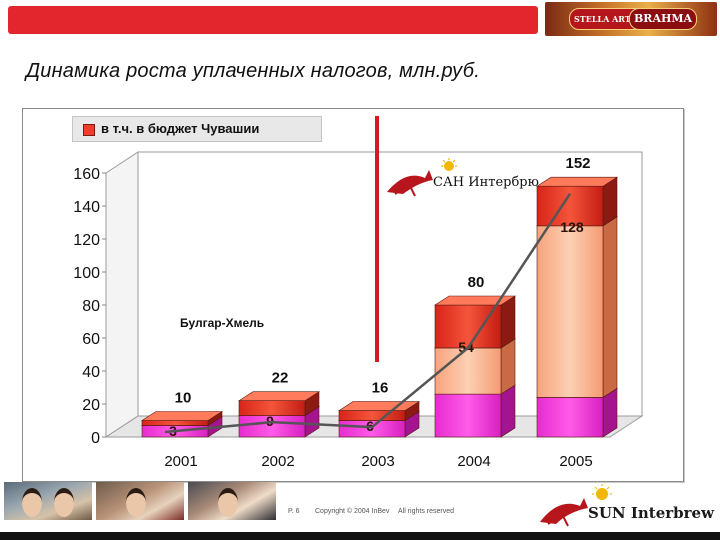 Image resolution: width=720 pixels, height=540 pixels. What do you see at coordinates (577, 181) in the screenshot?
I see `bar-top-2005-top` at bounding box center [577, 181].